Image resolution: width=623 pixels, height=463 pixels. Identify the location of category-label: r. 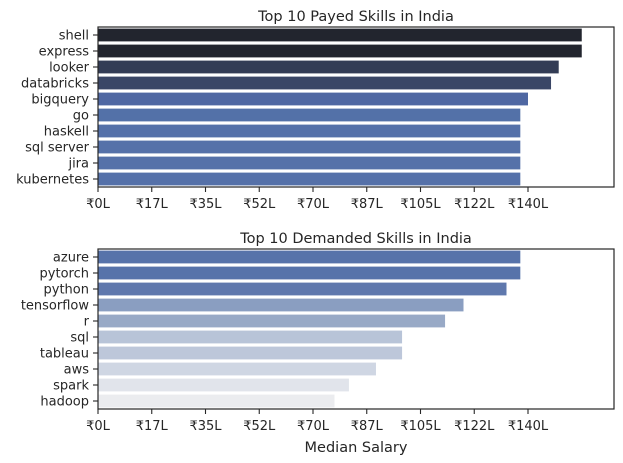
(87, 322).